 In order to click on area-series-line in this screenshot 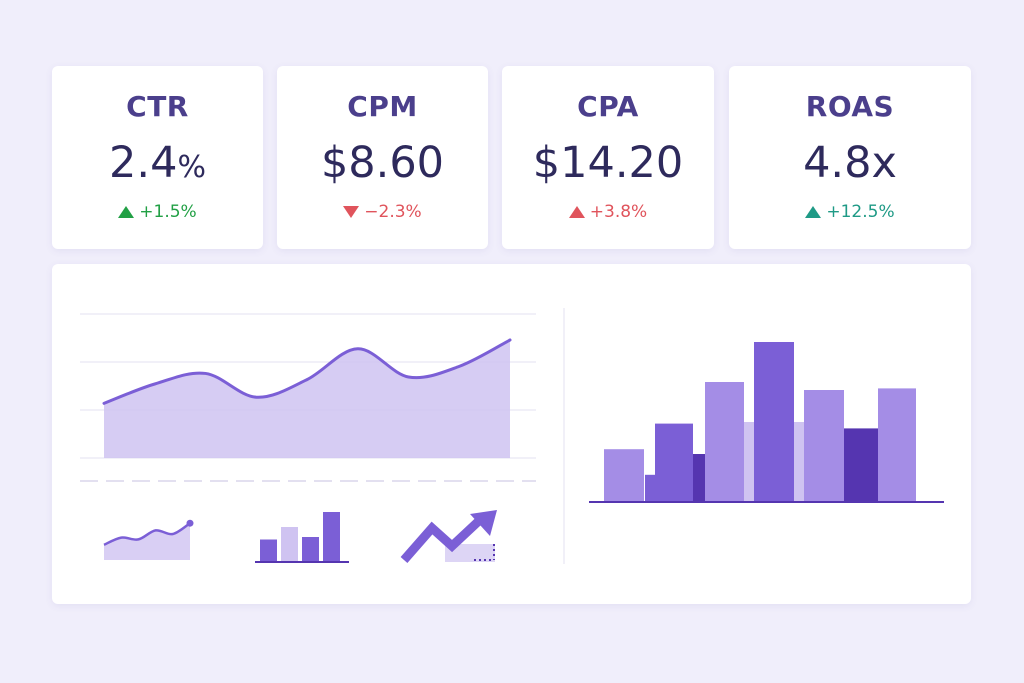, I will do `click(307, 371)`.